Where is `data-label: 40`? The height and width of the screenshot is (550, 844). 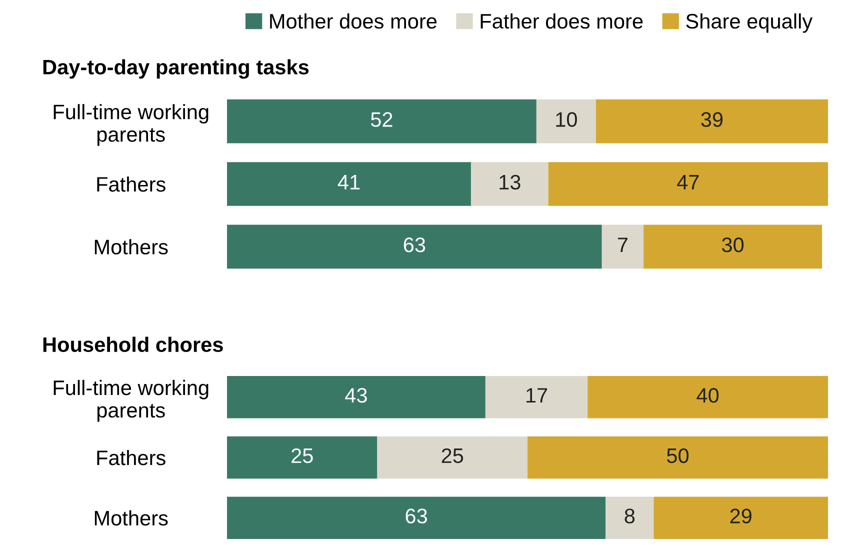
data-label: 40 is located at coordinates (707, 395).